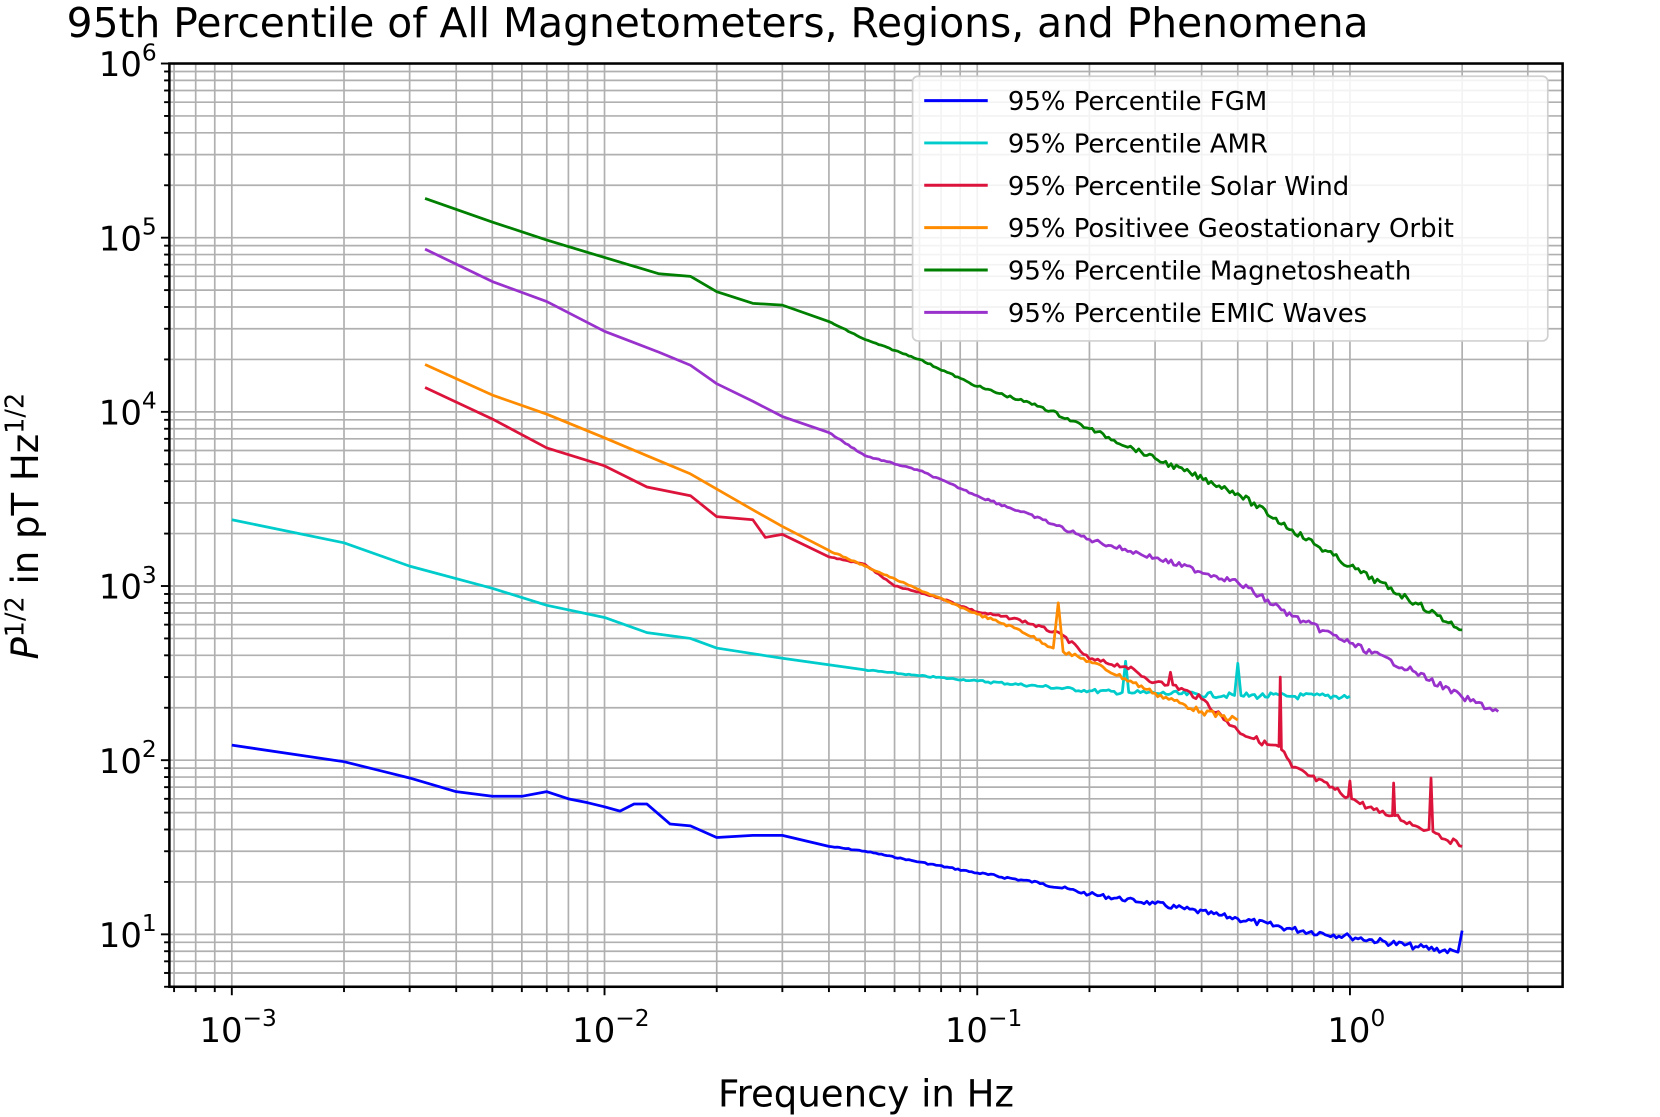  I want to click on y-tick-label: 10⁴, so click(128, 410).